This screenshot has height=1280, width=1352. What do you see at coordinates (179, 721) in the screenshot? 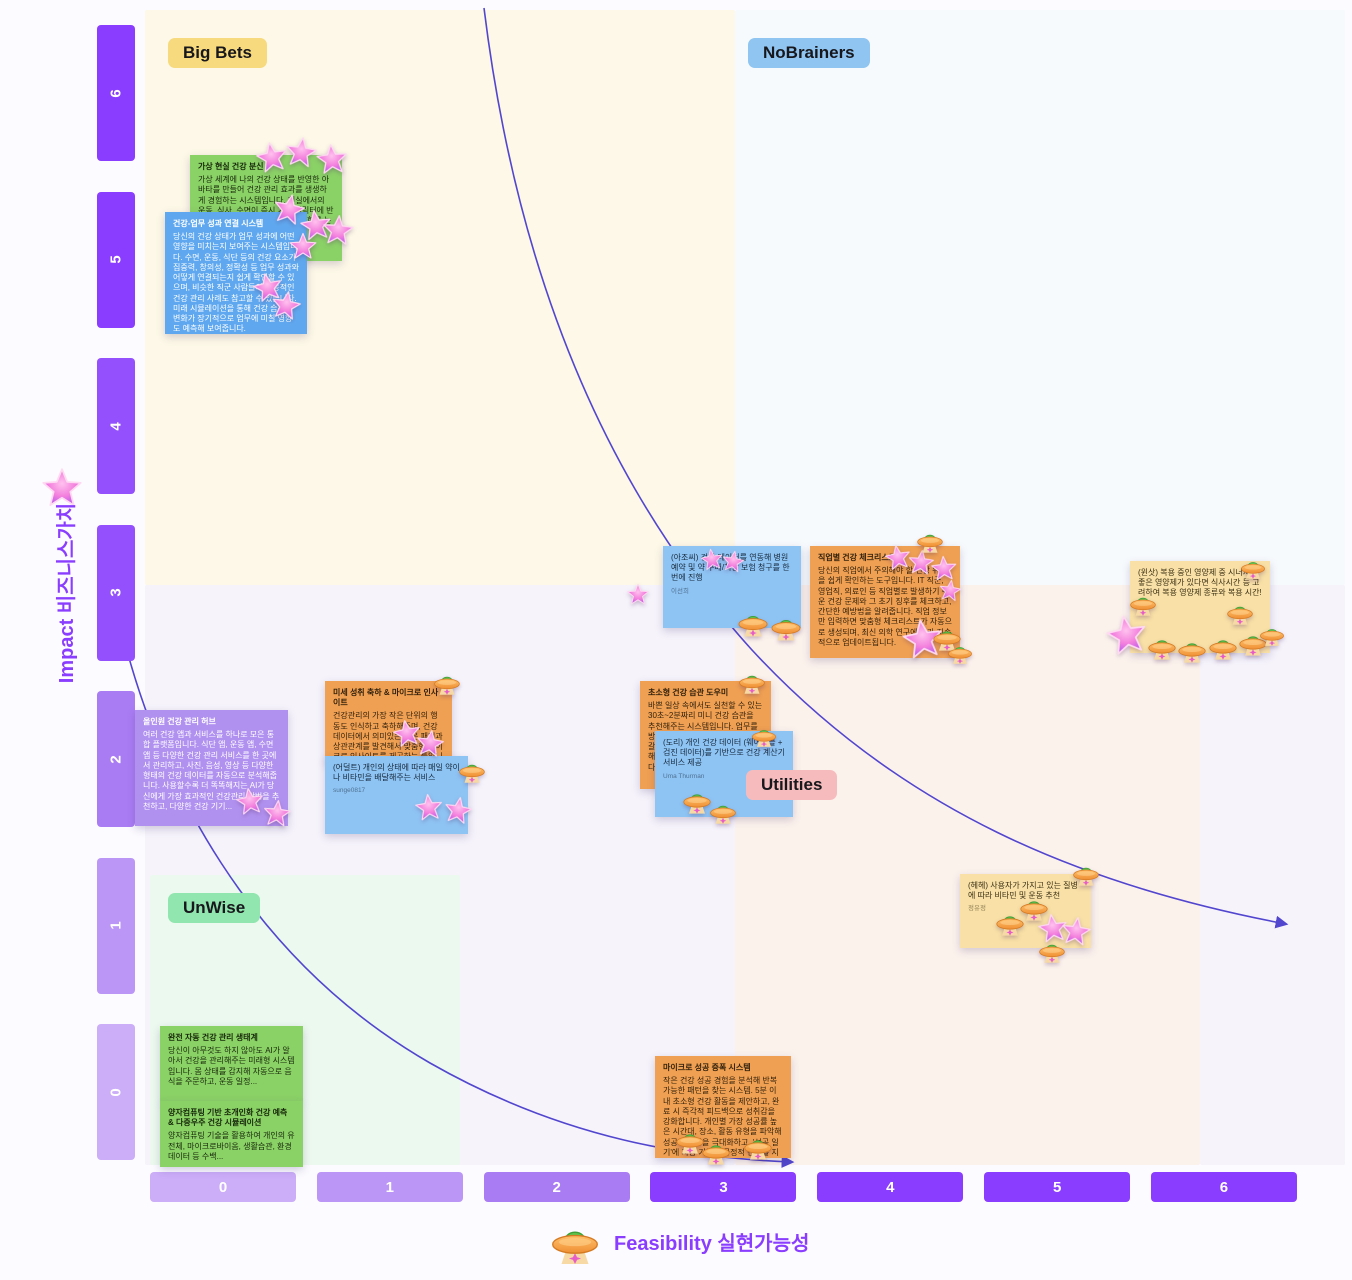
I see `note-title: 올인원 건강 관리 허브` at bounding box center [179, 721].